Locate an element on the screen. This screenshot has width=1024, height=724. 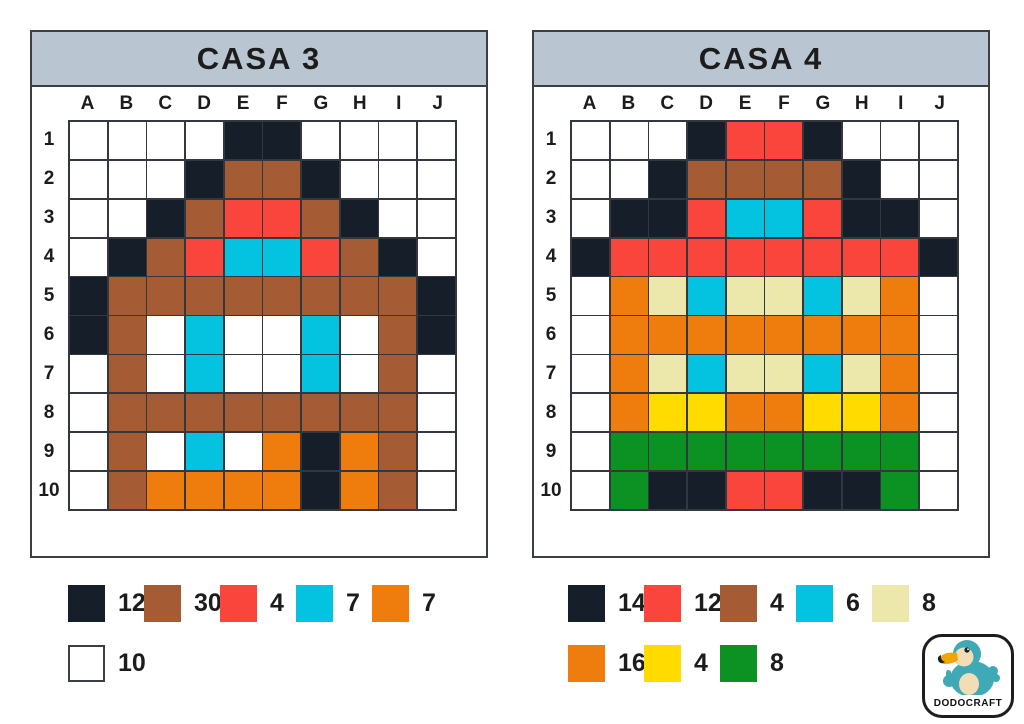
column-label: J is located at coordinates (437, 103).